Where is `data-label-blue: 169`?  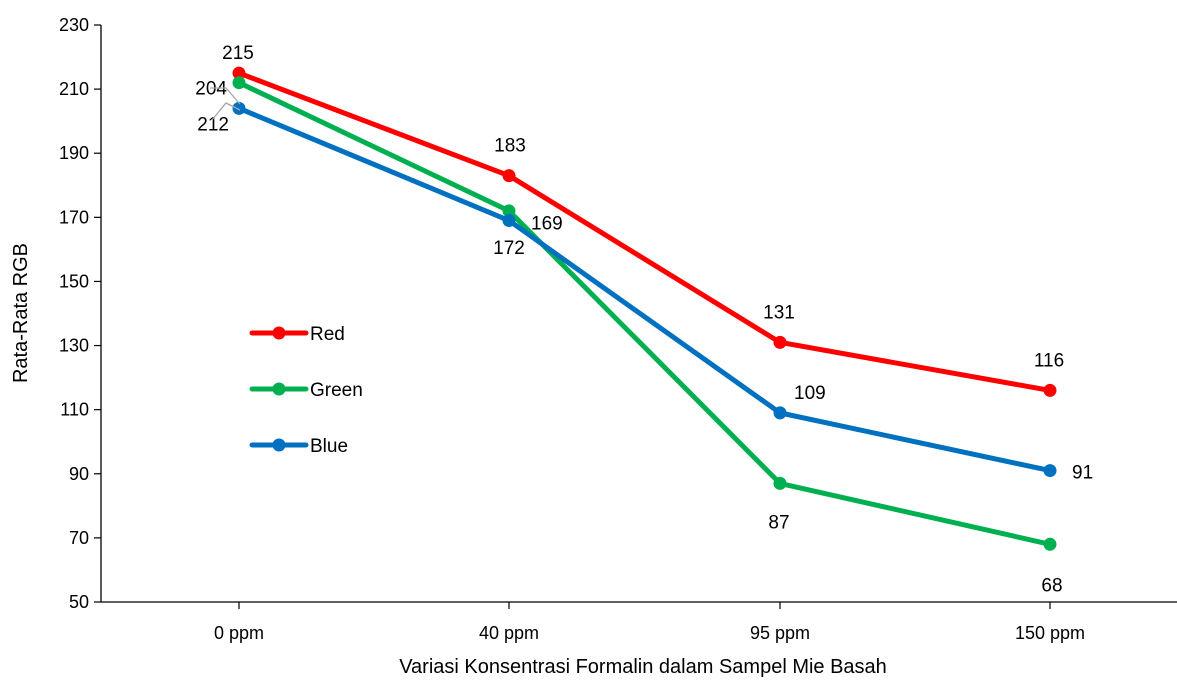
data-label-blue: 169 is located at coordinates (547, 224).